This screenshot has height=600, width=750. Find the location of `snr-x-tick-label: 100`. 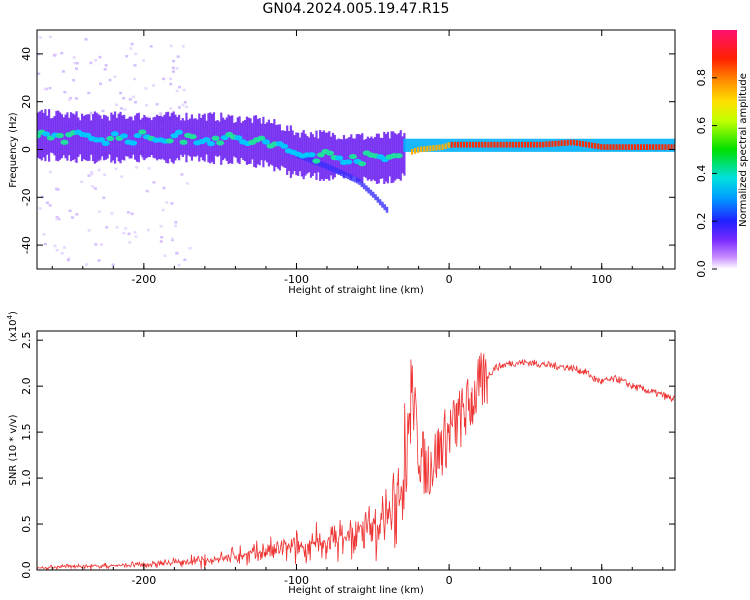

snr-x-tick-label: 100 is located at coordinates (601, 580).